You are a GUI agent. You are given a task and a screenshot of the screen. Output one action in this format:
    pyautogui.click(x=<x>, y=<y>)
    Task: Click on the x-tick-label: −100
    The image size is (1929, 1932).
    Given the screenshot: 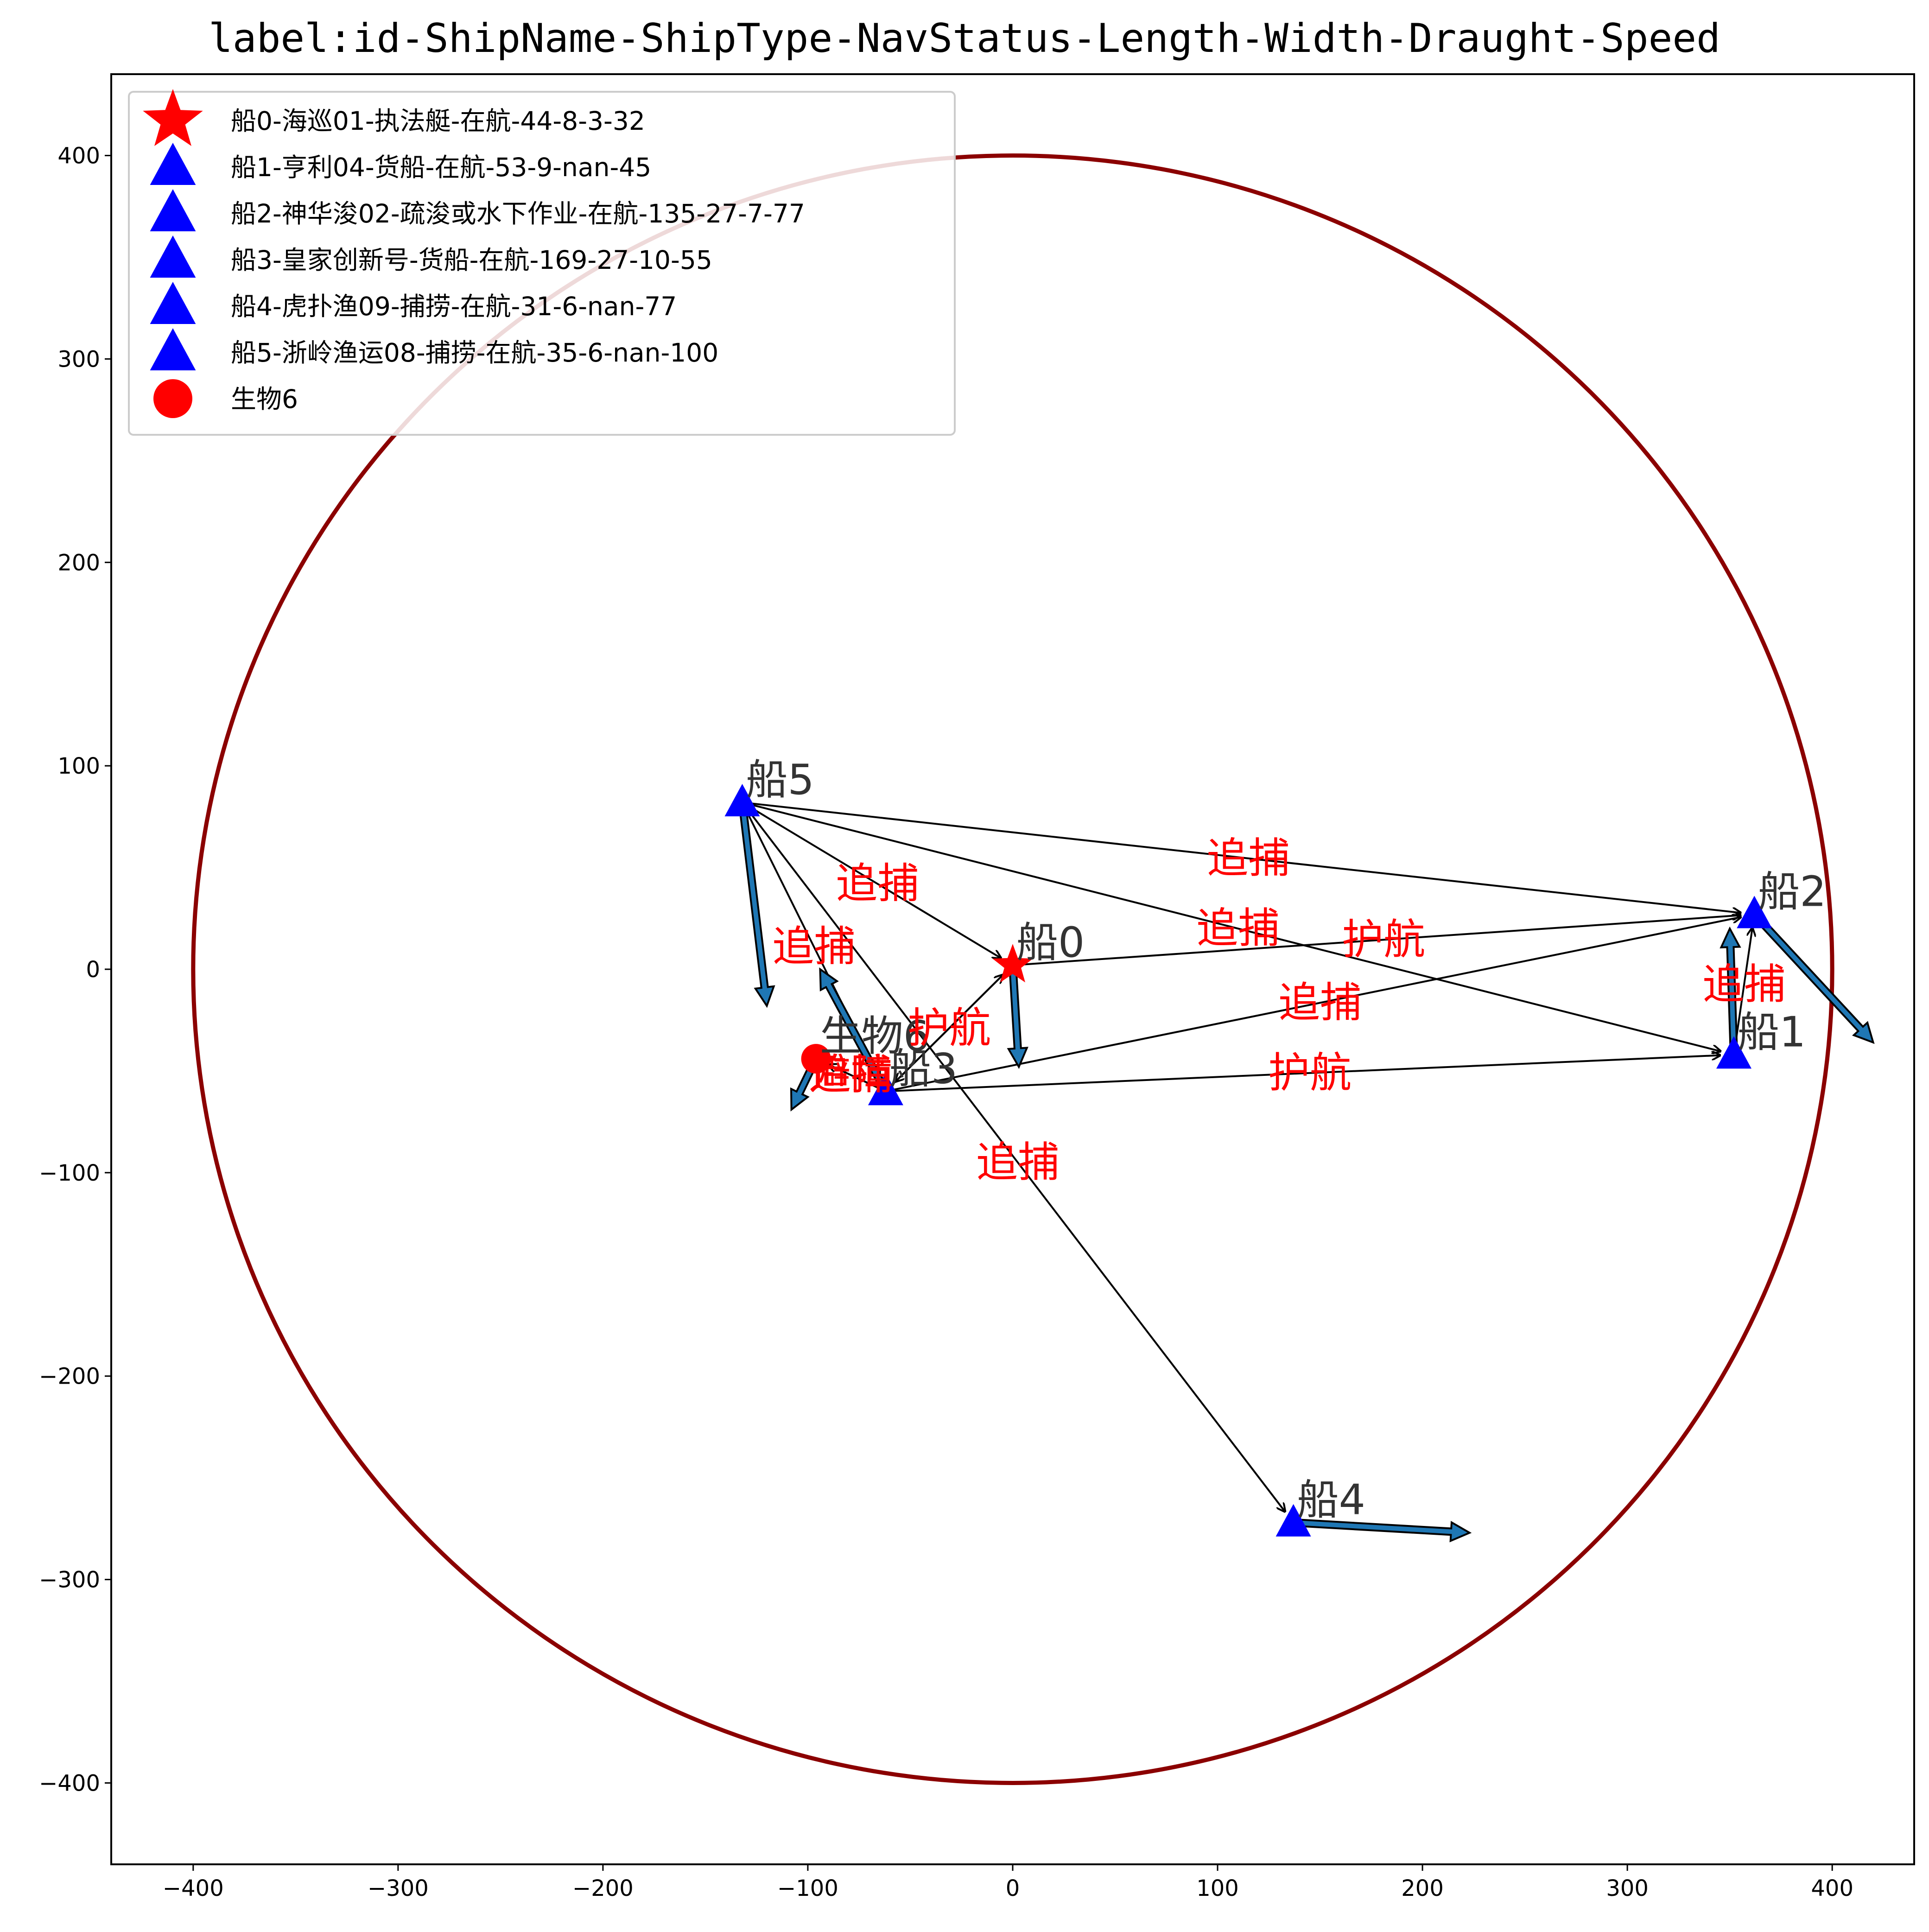 What is the action you would take?
    pyautogui.click(x=807, y=1888)
    